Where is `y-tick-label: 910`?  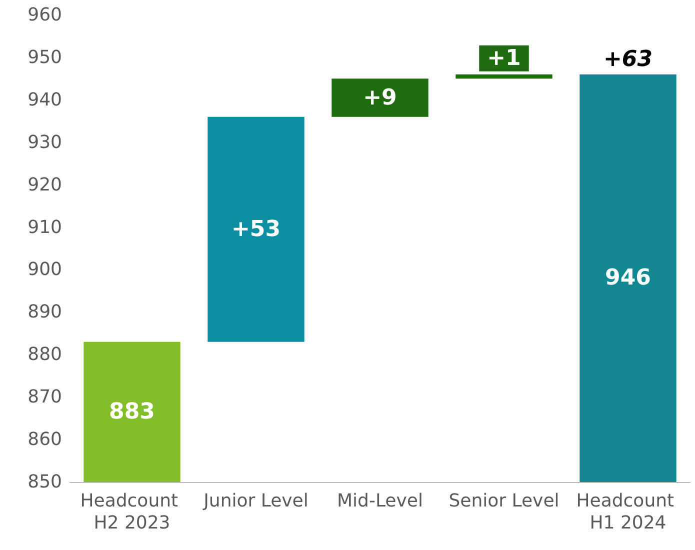
y-tick-label: 910 is located at coordinates (45, 227).